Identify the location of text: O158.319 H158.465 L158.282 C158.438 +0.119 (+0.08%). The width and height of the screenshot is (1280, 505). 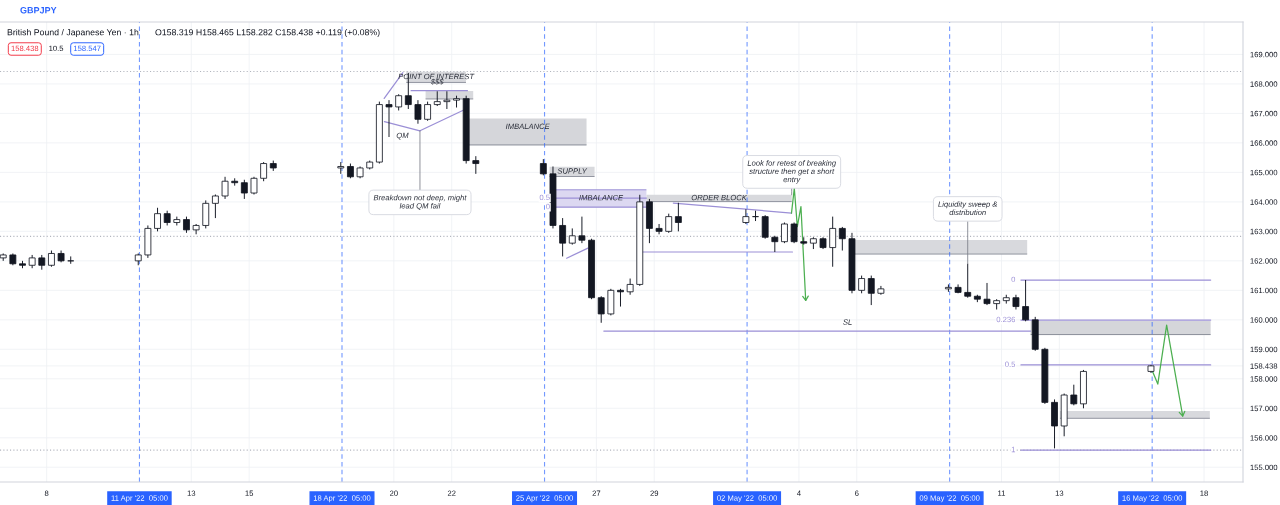
(267, 33).